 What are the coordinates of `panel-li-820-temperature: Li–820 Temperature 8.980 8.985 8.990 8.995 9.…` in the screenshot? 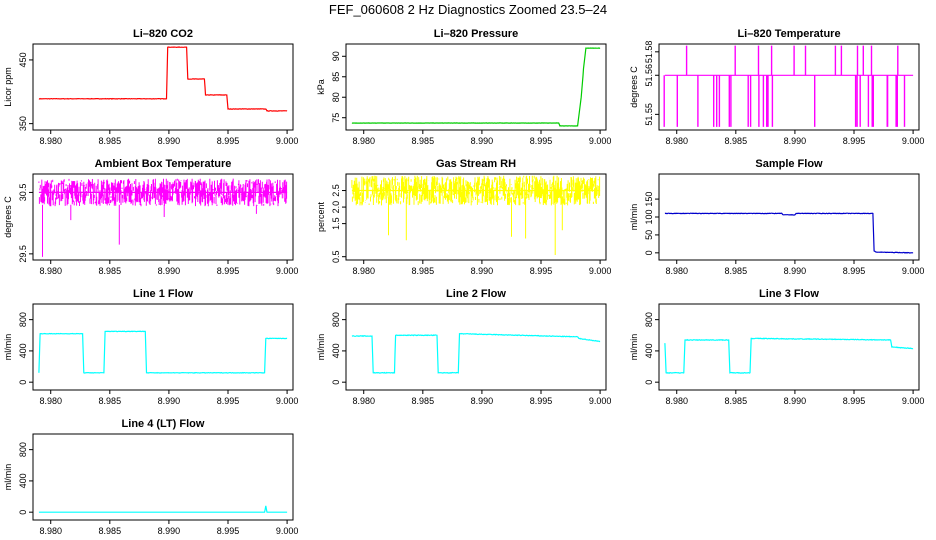 It's located at (776, 87).